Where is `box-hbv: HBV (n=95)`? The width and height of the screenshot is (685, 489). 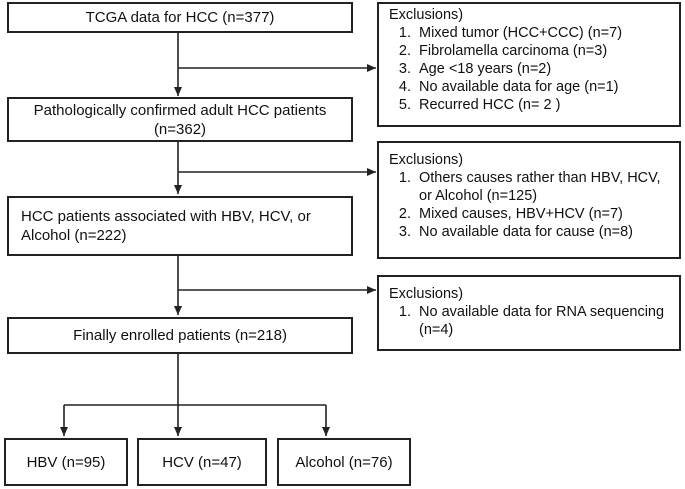
box-hbv: HBV (n=95) is located at coordinates (66, 462).